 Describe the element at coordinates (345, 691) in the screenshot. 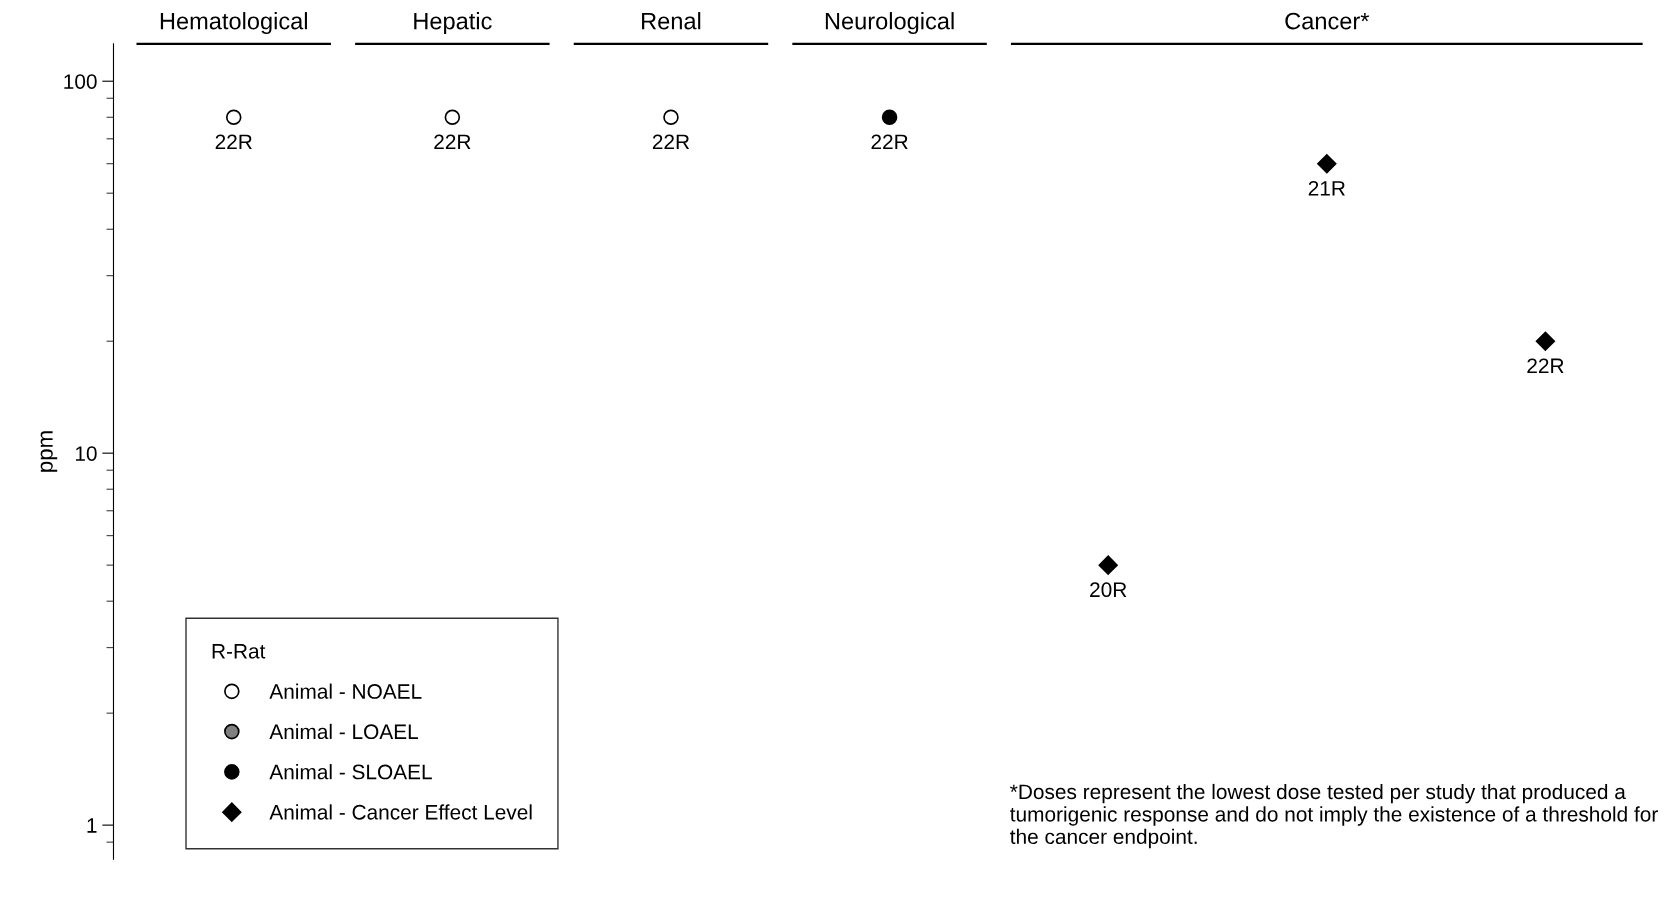

I see `legend-label: Animal - NOAEL` at that location.